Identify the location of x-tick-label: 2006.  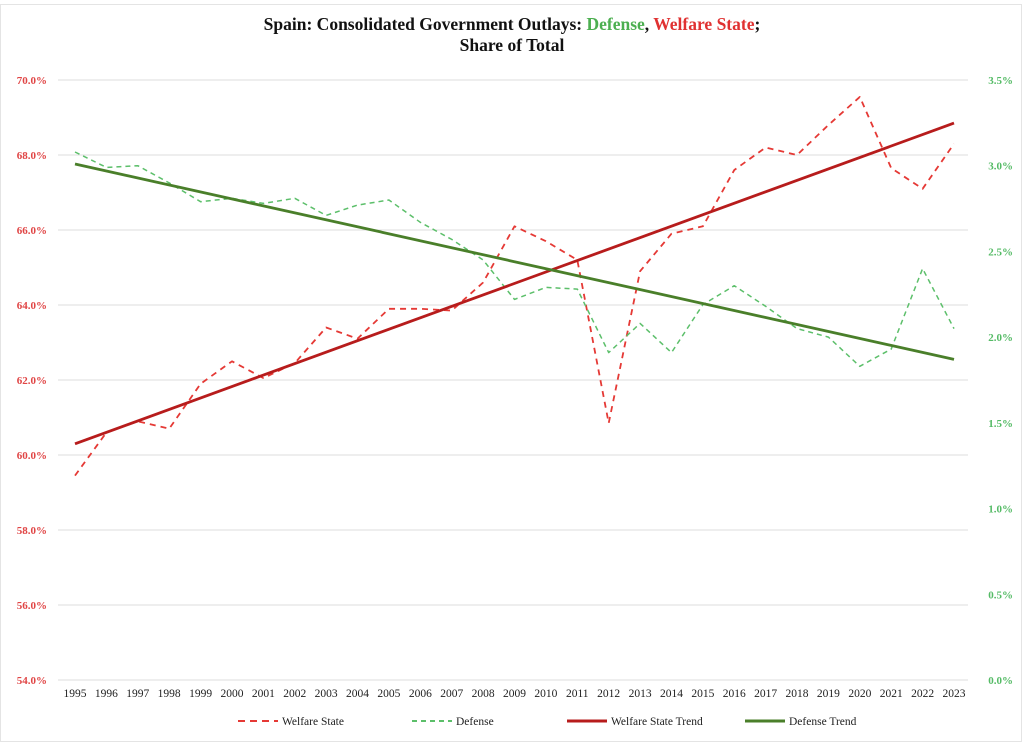
(420, 694).